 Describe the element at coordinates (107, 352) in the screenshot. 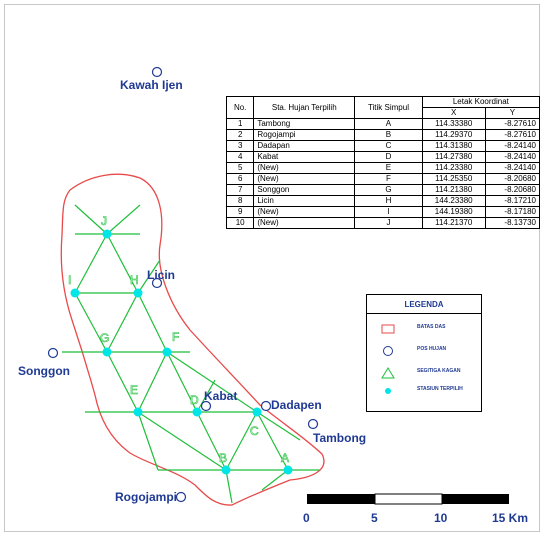

I see `station-dot-g` at that location.